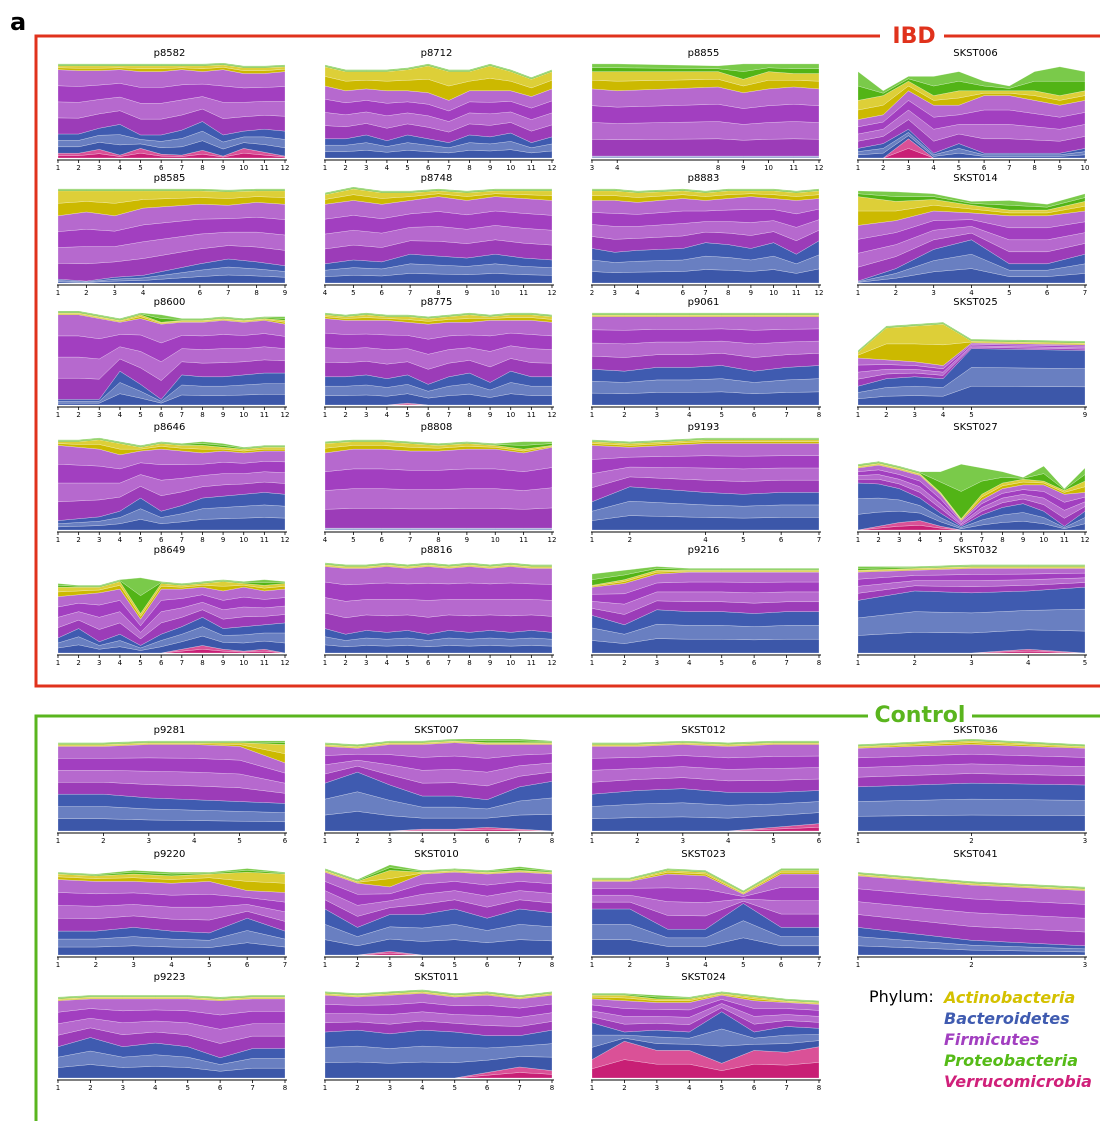 The width and height of the screenshot is (1100, 1121). What do you see at coordinates (705, 483) in the screenshot?
I see `panel-p9193: p9193 1 2 4 5 6 7` at bounding box center [705, 483].